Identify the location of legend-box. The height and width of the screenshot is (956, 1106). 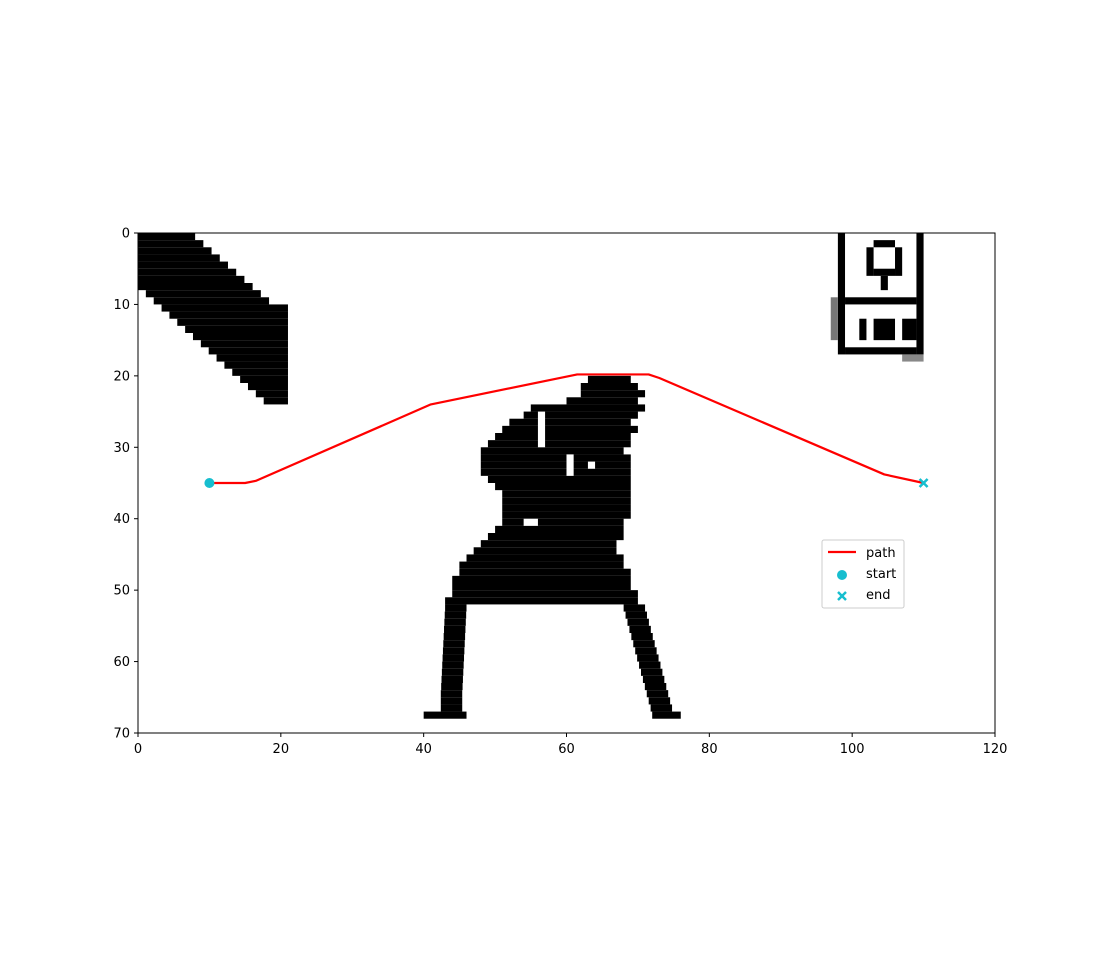
(863, 574).